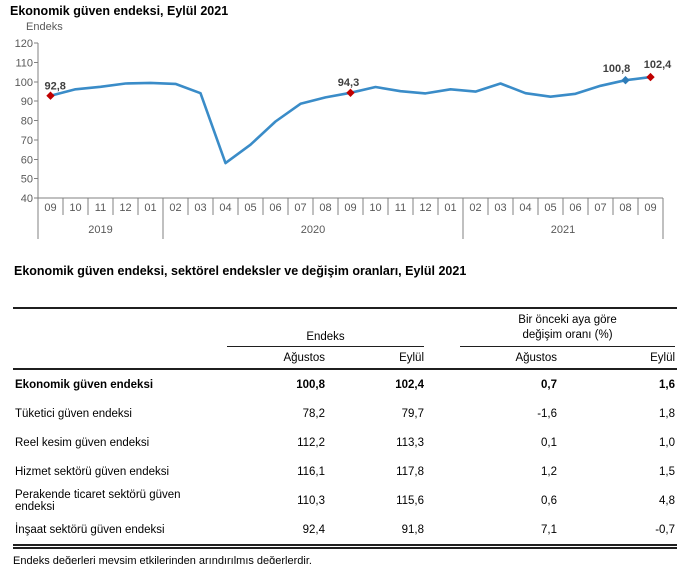 The image size is (687, 564). Describe the element at coordinates (313, 230) in the screenshot. I see `svg-text: 2020` at that location.